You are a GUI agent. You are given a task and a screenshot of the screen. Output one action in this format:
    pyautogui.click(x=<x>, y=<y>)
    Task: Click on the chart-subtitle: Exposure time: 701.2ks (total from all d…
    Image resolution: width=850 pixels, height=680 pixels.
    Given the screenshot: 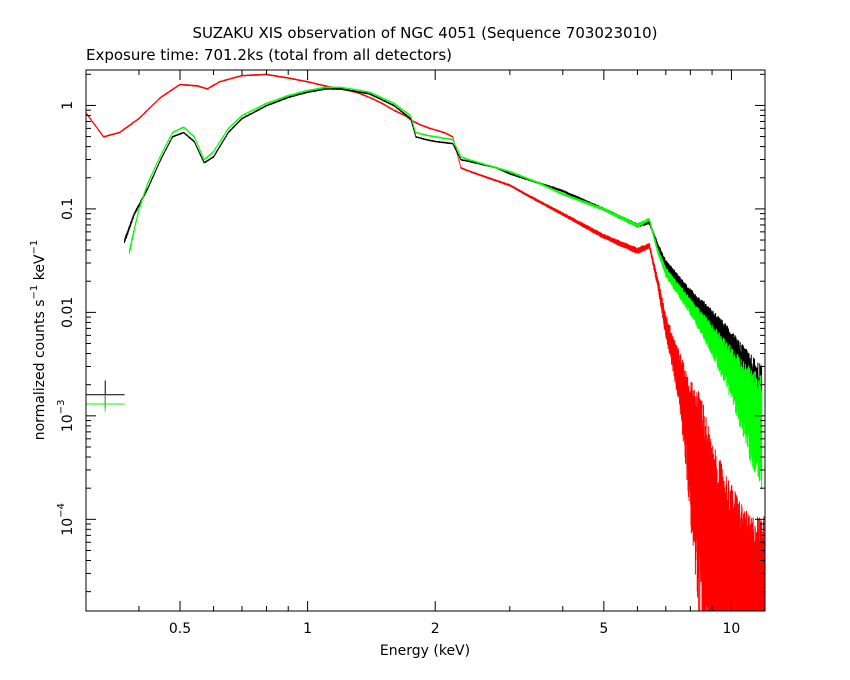 What is the action you would take?
    pyautogui.click(x=269, y=55)
    